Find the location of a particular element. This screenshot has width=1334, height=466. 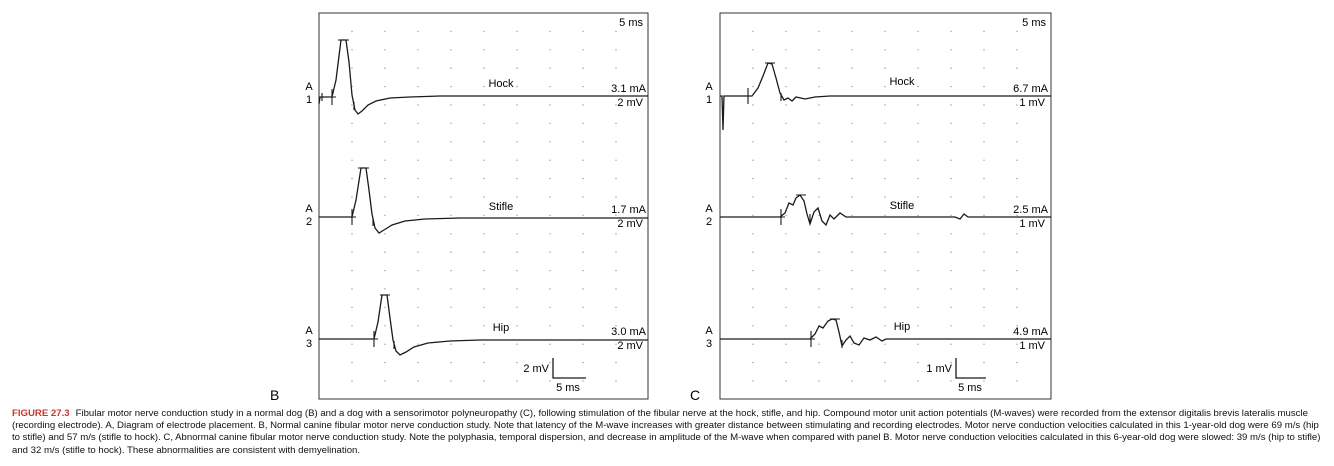

panel-c-trace2-site: Stifle is located at coordinates (902, 206).